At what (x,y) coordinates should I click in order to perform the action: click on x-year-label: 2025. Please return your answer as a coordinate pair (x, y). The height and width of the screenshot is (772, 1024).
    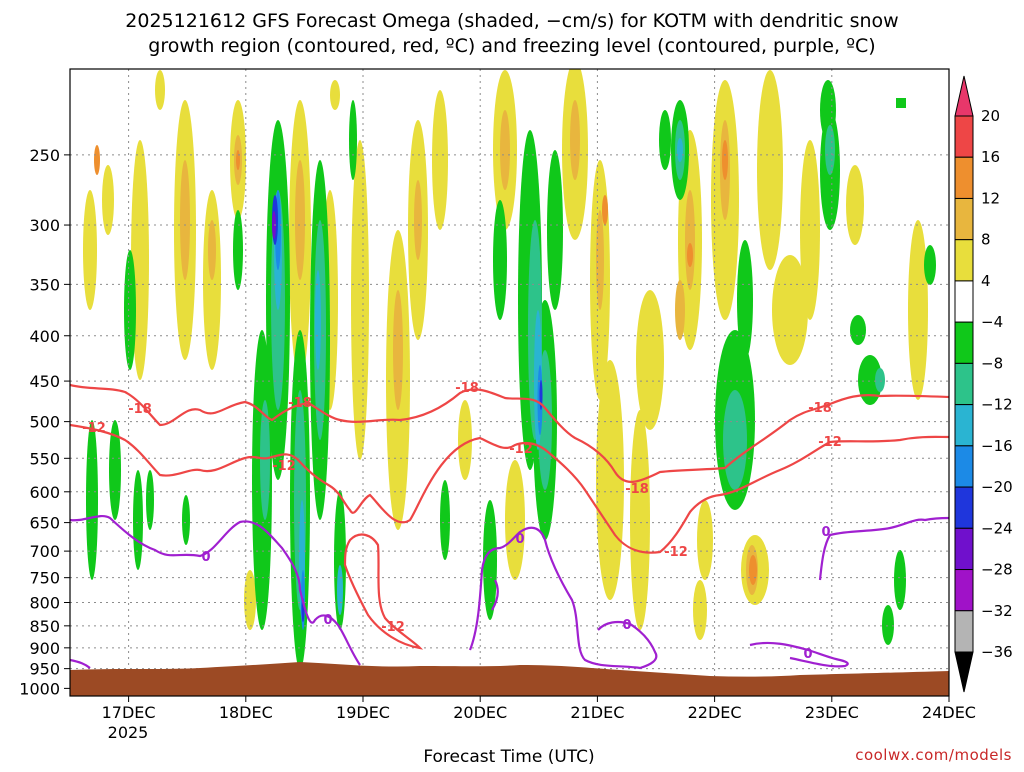
    Looking at the image, I should click on (128, 732).